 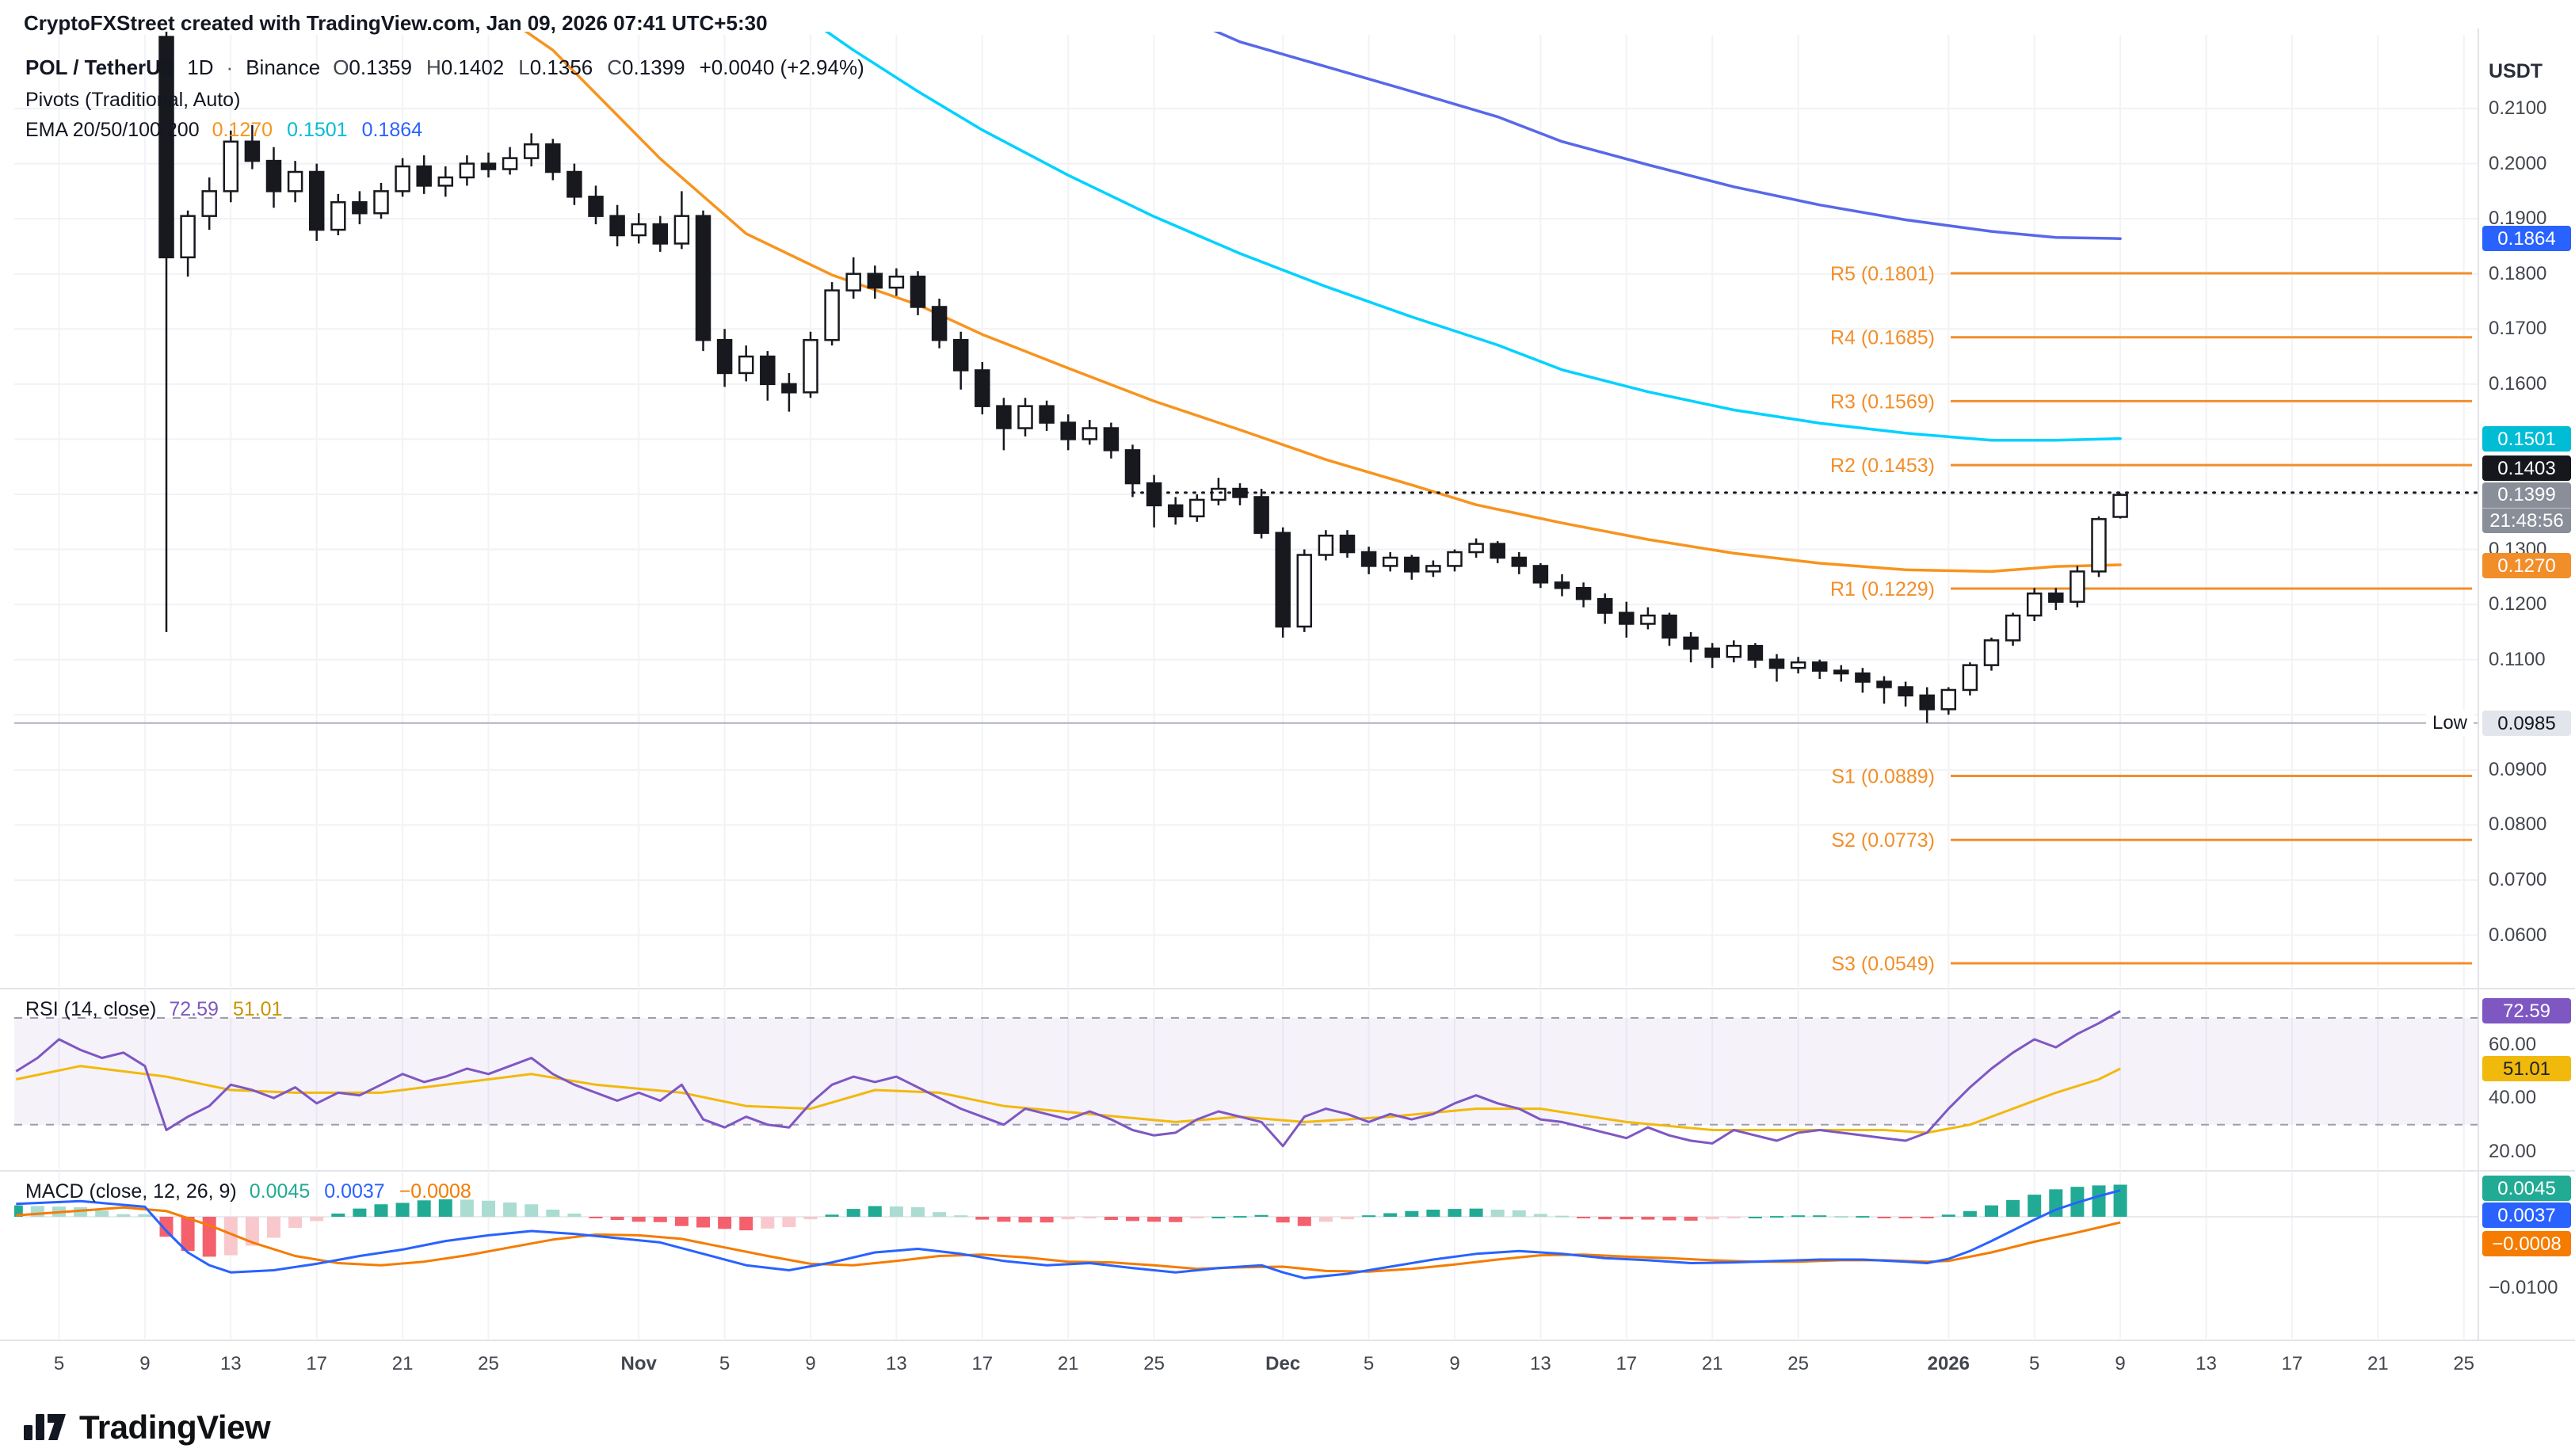 What do you see at coordinates (100, 67) in the screenshot?
I see `symbol-name: POL / TetherUS` at bounding box center [100, 67].